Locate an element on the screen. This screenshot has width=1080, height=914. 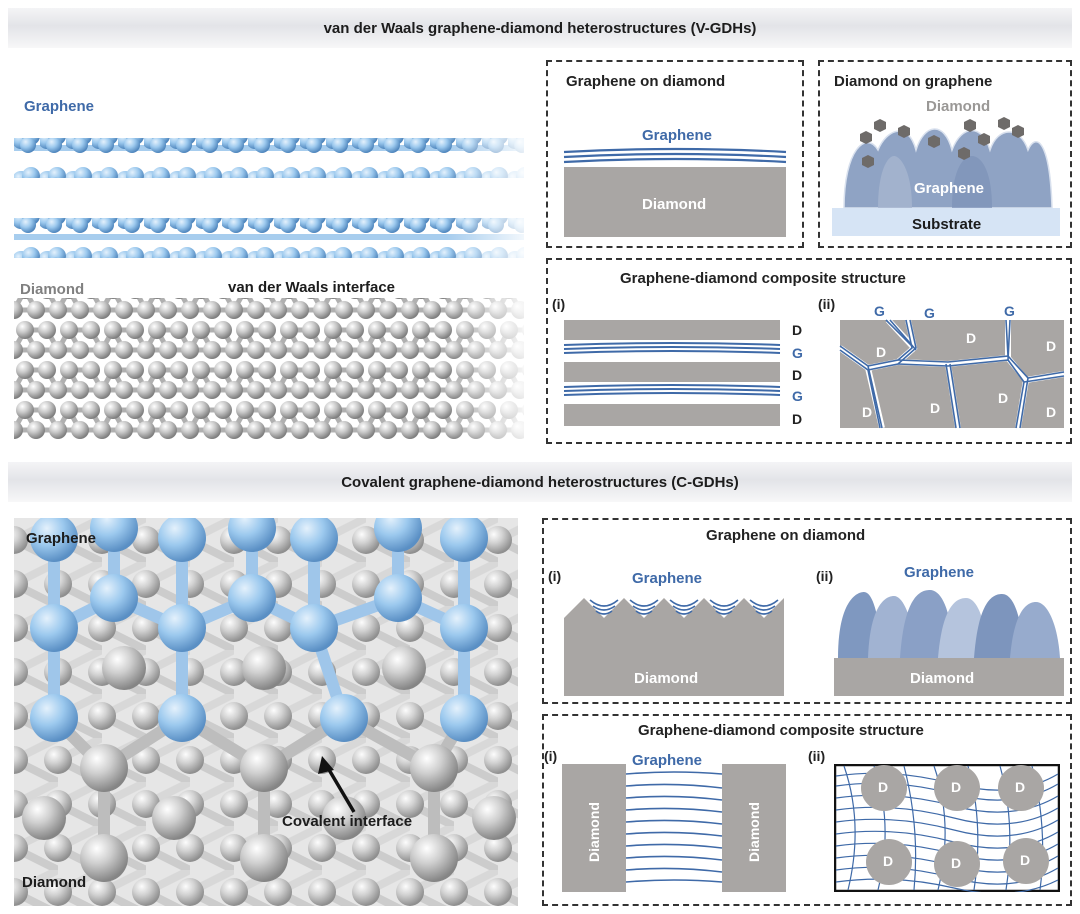
cov-diamond-label: Diamond is located at coordinates (54, 882).